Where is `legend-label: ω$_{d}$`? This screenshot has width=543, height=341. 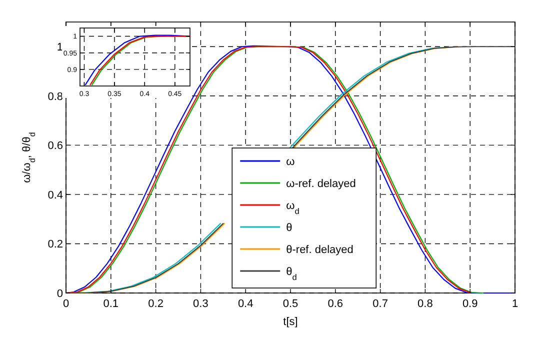
legend-label: ω$_{d}$ is located at coordinates (293, 208).